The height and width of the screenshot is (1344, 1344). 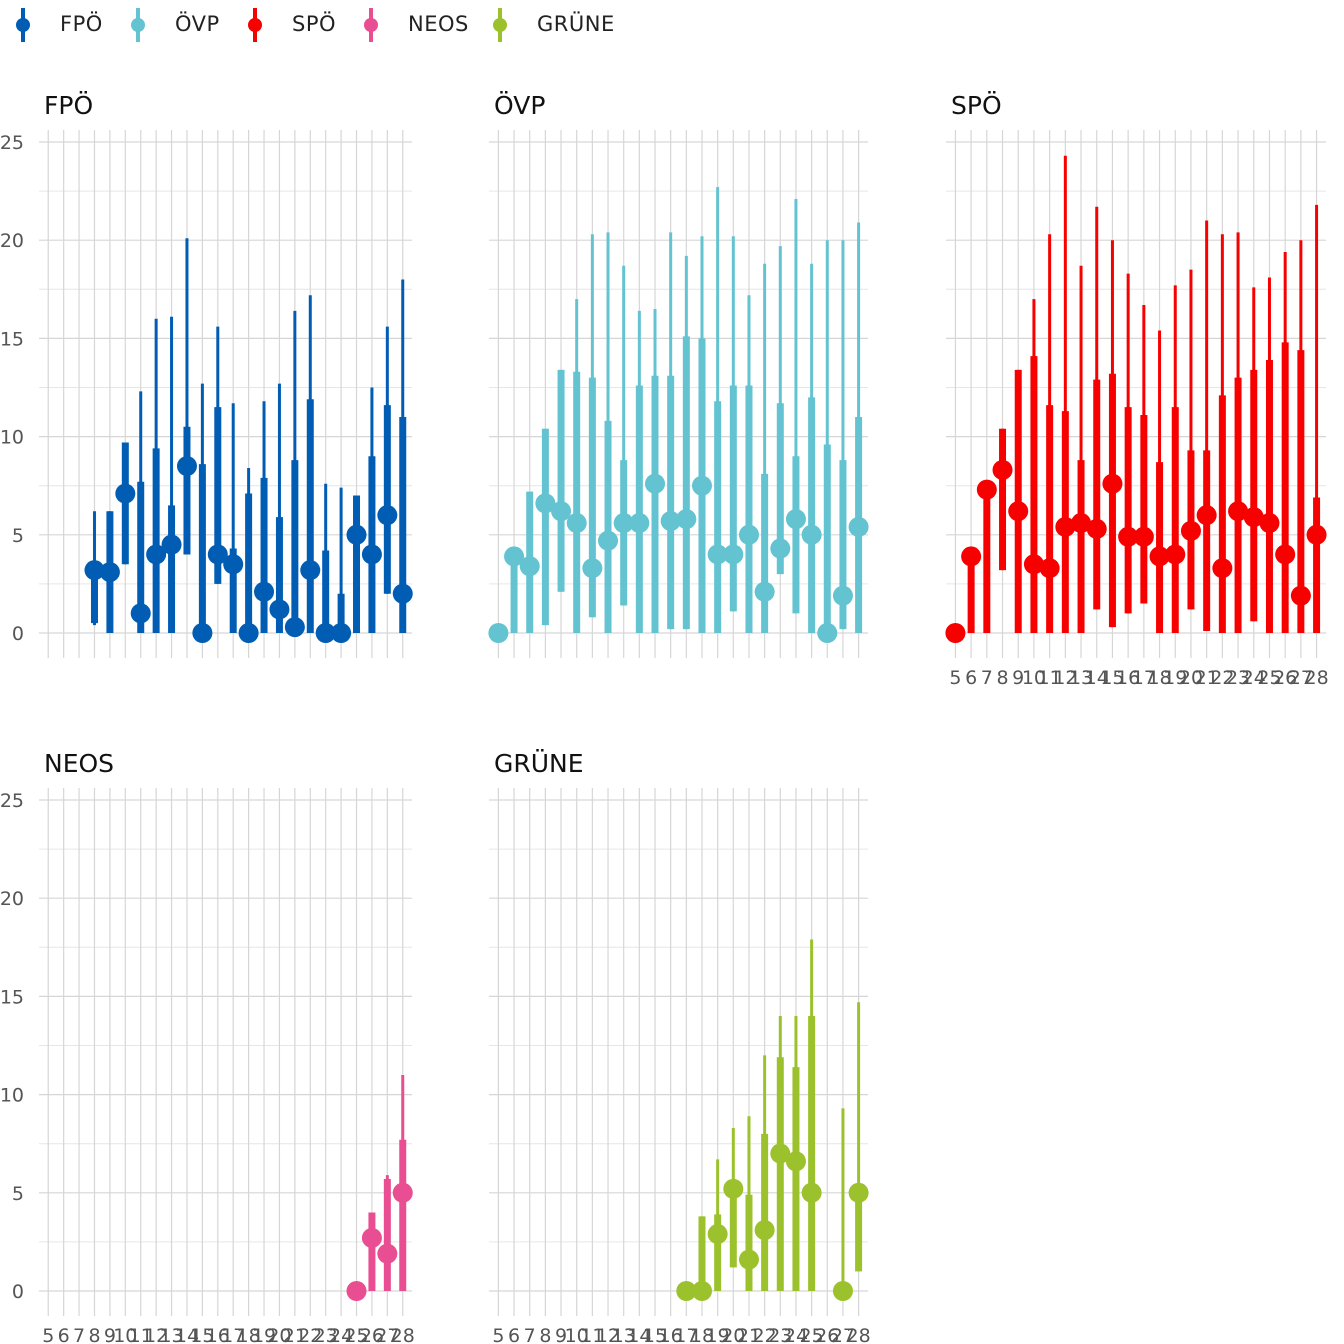 What do you see at coordinates (372, 1334) in the screenshot?
I see `x-tick-label: 26` at bounding box center [372, 1334].